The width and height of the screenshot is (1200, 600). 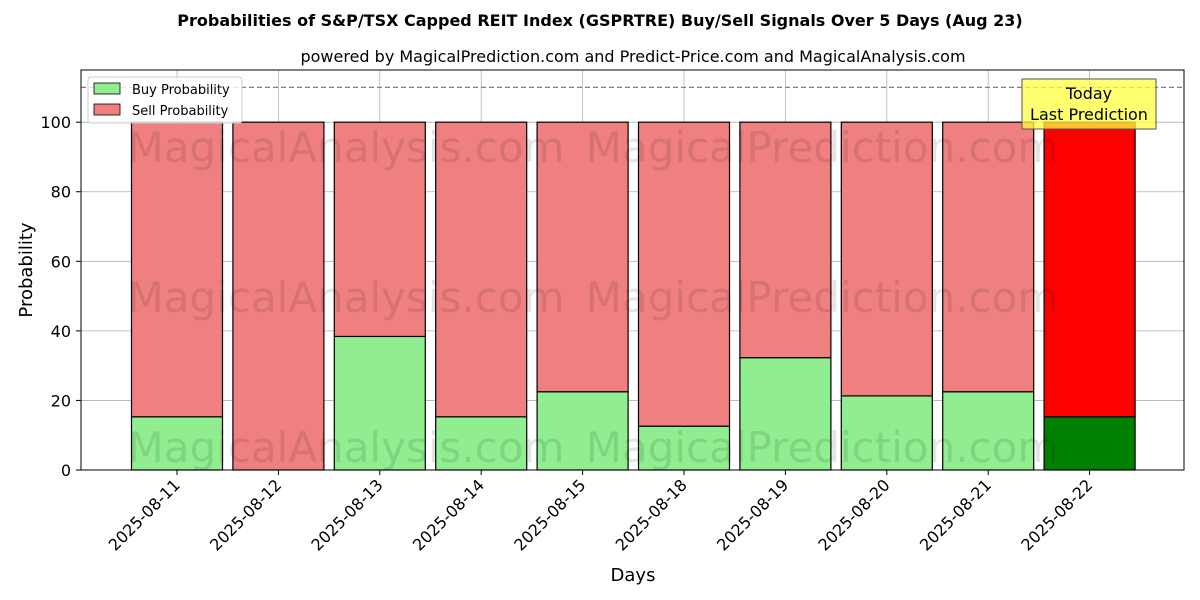 I want to click on y-tick-label: 0, so click(x=66, y=470).